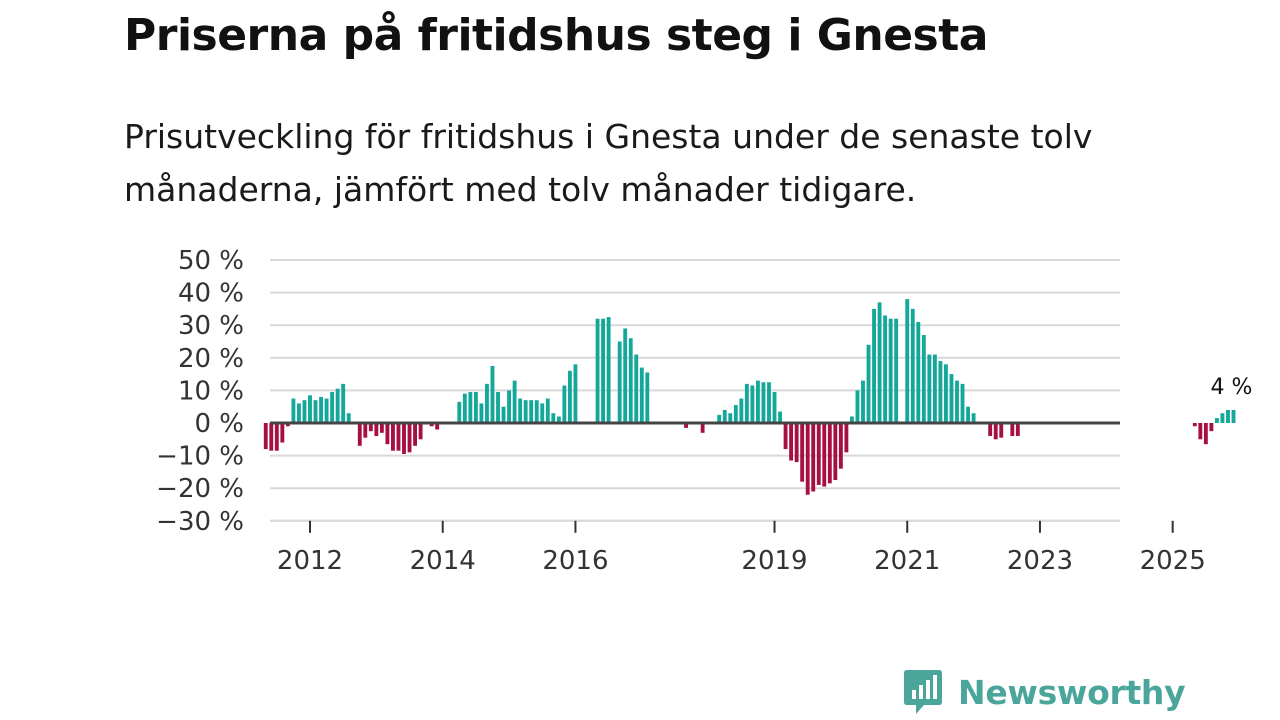  What do you see at coordinates (556, 35) in the screenshot?
I see `chart-title: Priserna på fritidshus steg i Gnesta` at bounding box center [556, 35].